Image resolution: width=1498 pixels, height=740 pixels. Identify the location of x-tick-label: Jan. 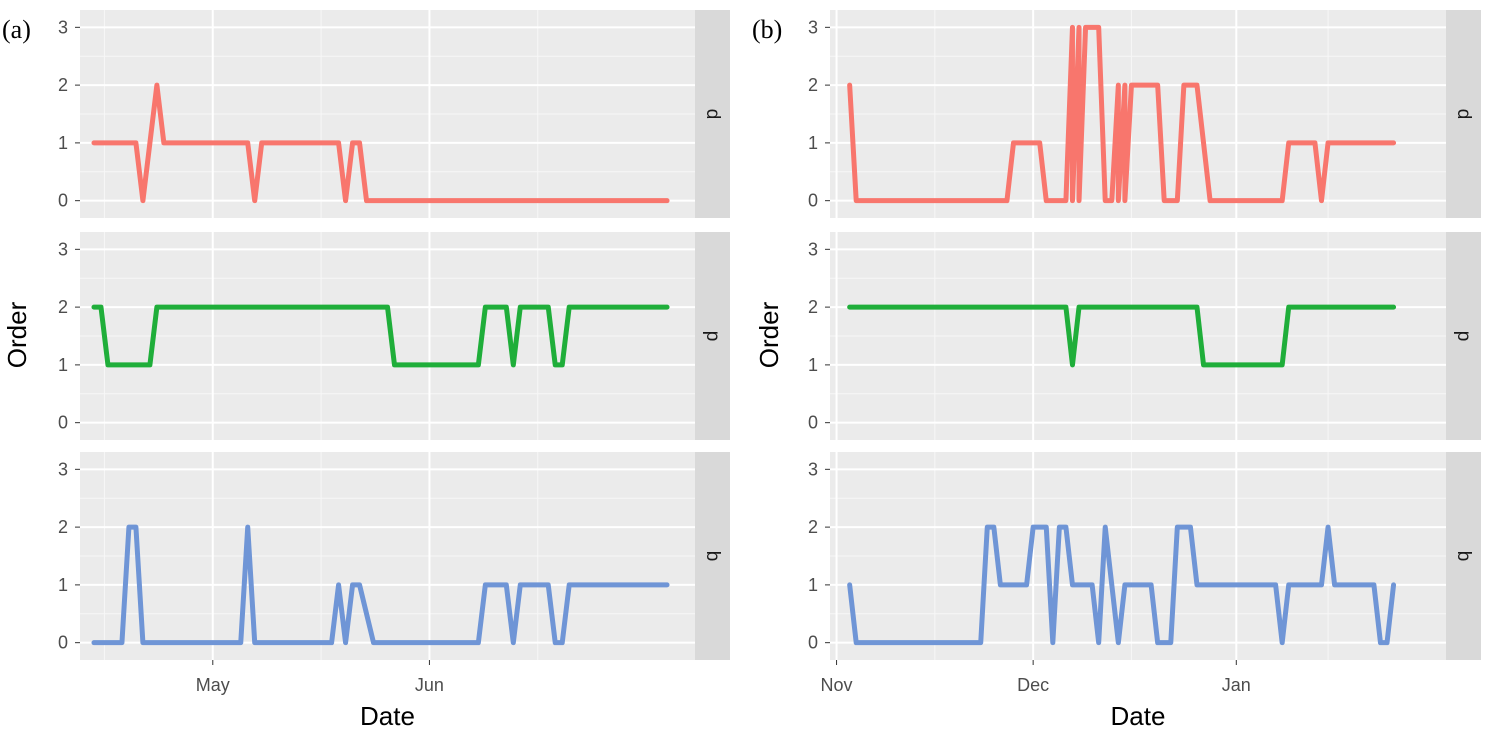
(1236, 685).